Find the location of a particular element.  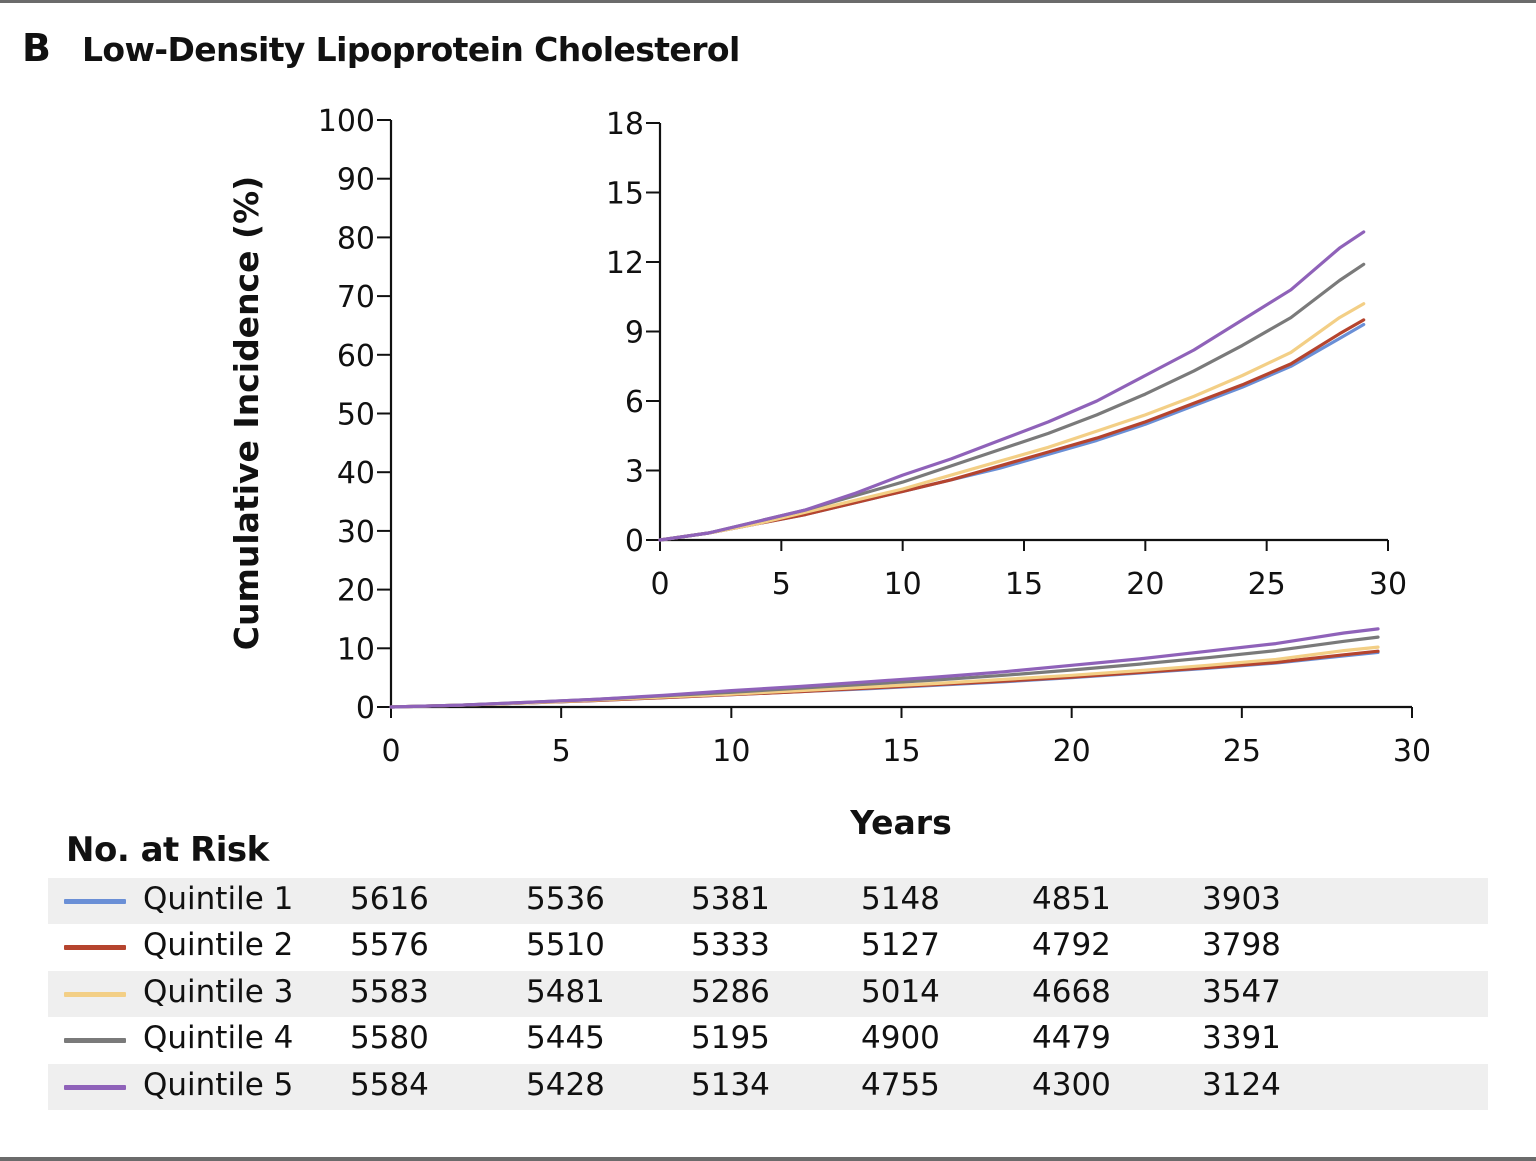

main-y-tick-label: 20 is located at coordinates (356, 591).